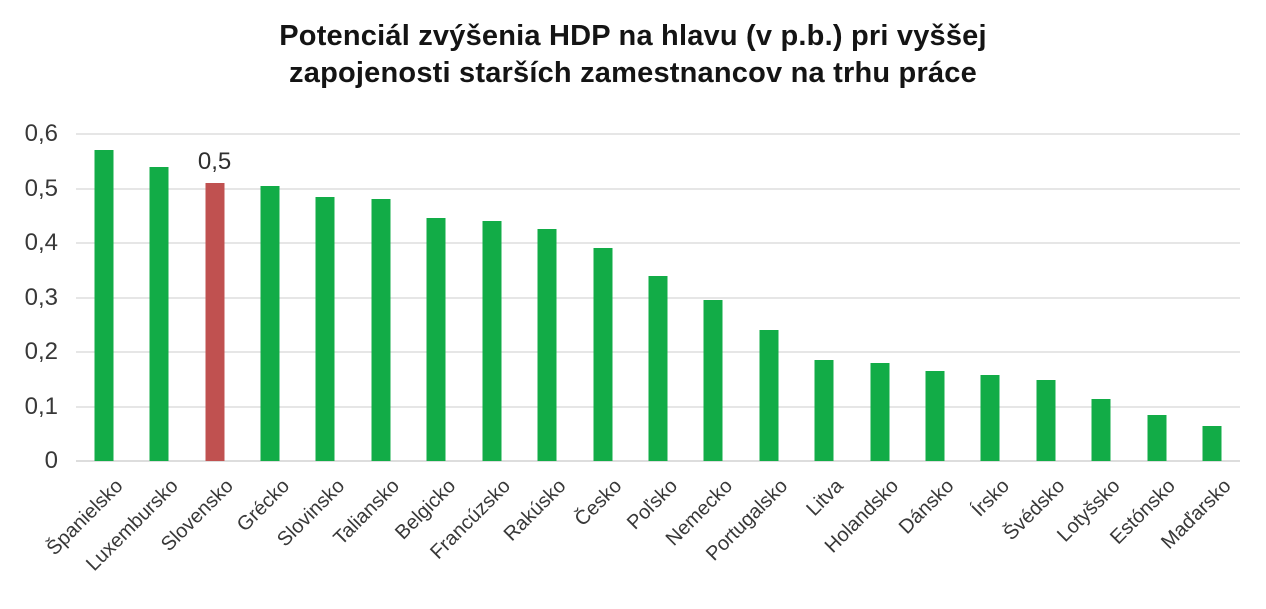 This screenshot has height=609, width=1266. Describe the element at coordinates (41, 297) in the screenshot. I see `y-tick-label-0-3: 0,3` at that location.